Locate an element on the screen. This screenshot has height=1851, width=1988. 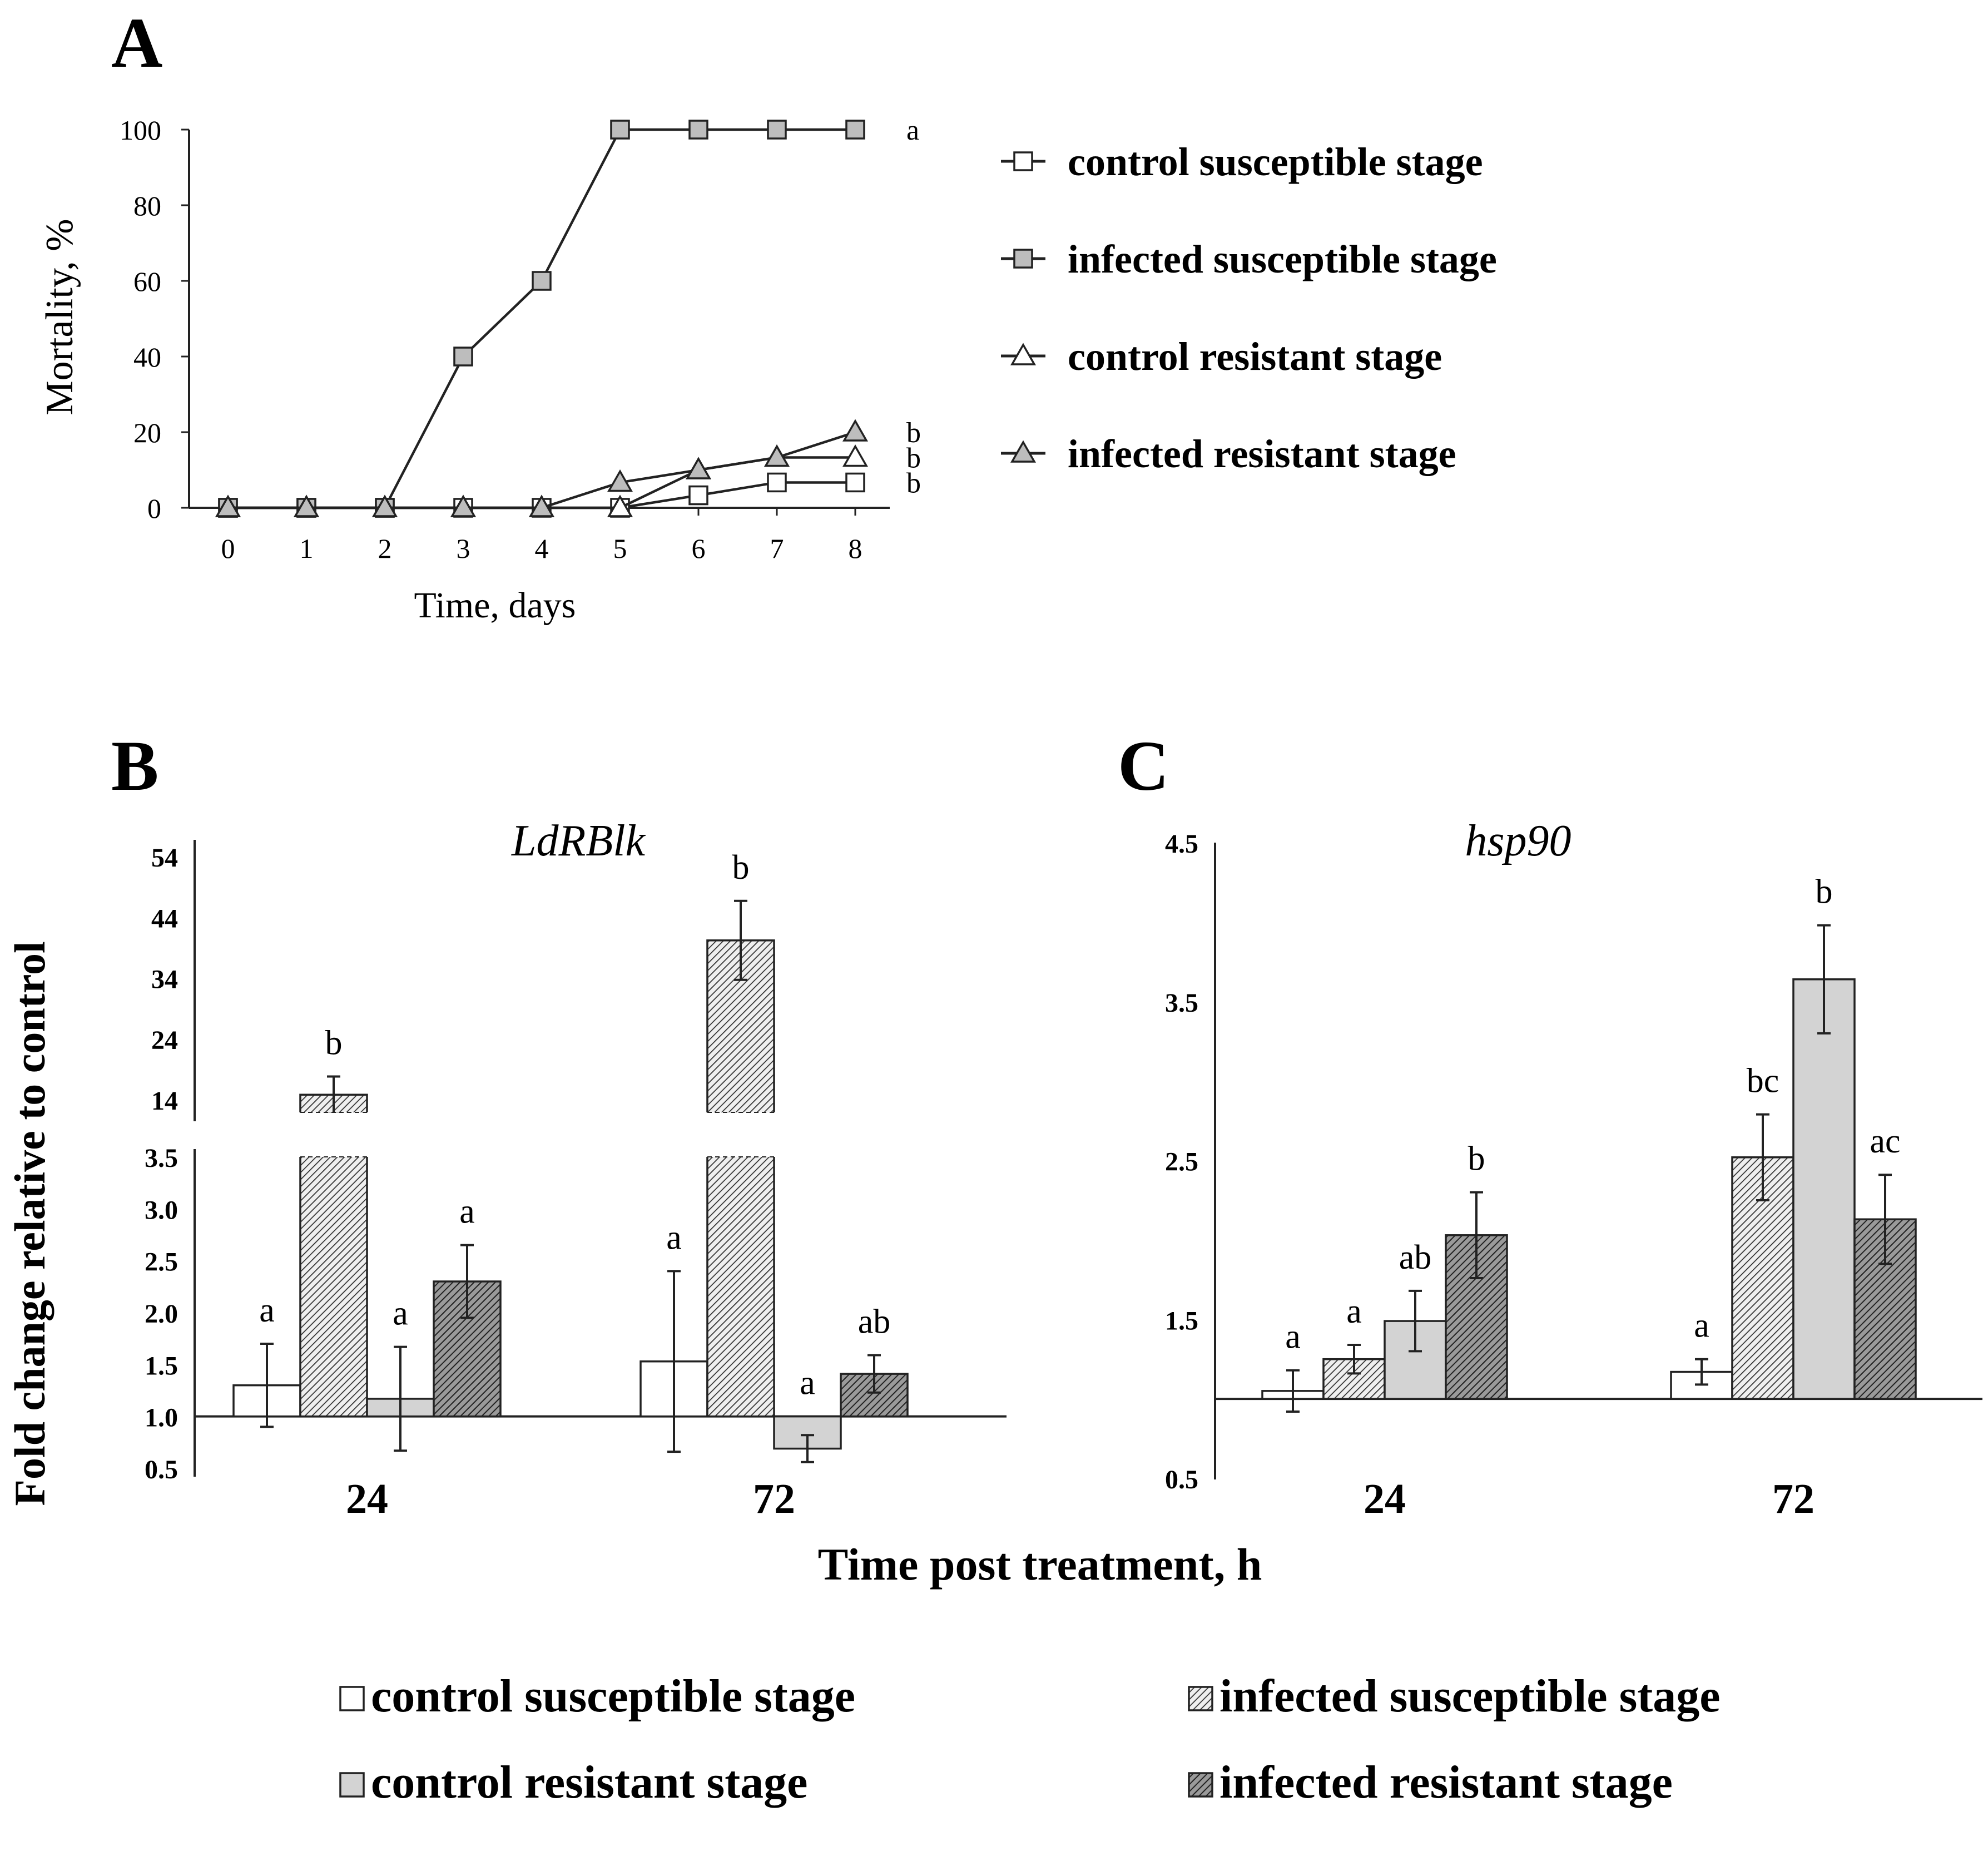
chart-b-category-label: 24 is located at coordinates (367, 1499).